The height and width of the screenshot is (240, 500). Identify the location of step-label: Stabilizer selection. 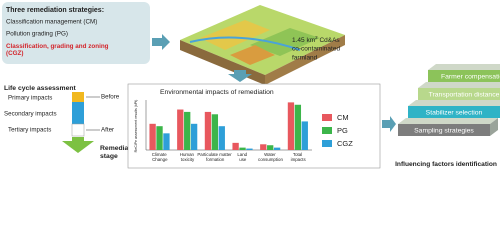
(454, 112).